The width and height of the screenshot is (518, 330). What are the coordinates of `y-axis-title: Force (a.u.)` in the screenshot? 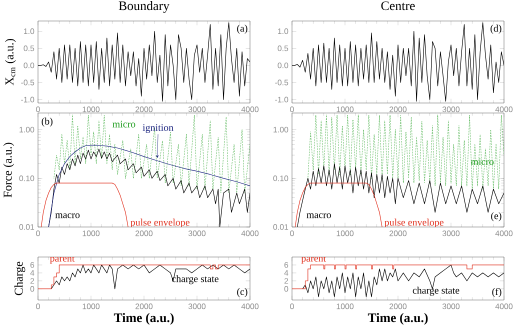 It's located at (8, 170).